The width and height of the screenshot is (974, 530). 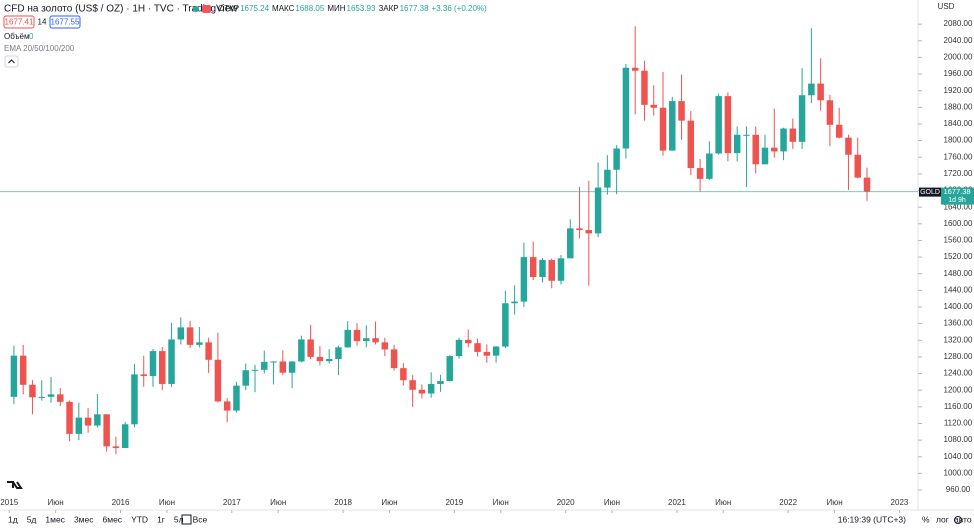 What do you see at coordinates (232, 502) in the screenshot?
I see `x-tick-label: 2017` at bounding box center [232, 502].